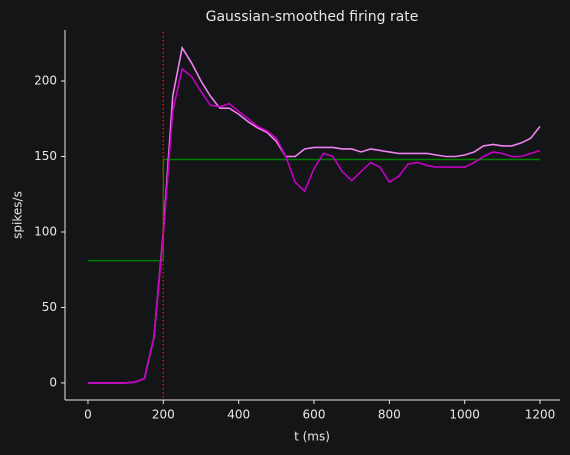 The width and height of the screenshot is (570, 455). What do you see at coordinates (312, 17) in the screenshot?
I see `chart-title: Gaussian-smoothed firing rate` at bounding box center [312, 17].